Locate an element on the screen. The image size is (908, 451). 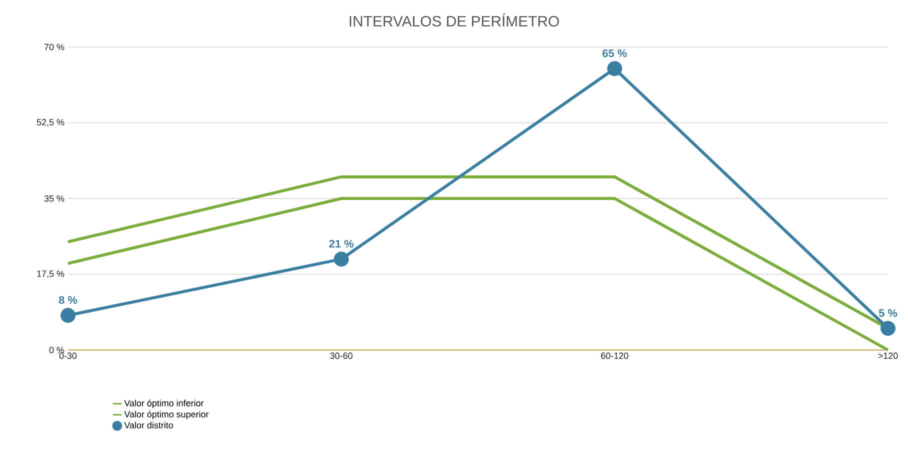
x-tick-label: 0-30 is located at coordinates (68, 355).